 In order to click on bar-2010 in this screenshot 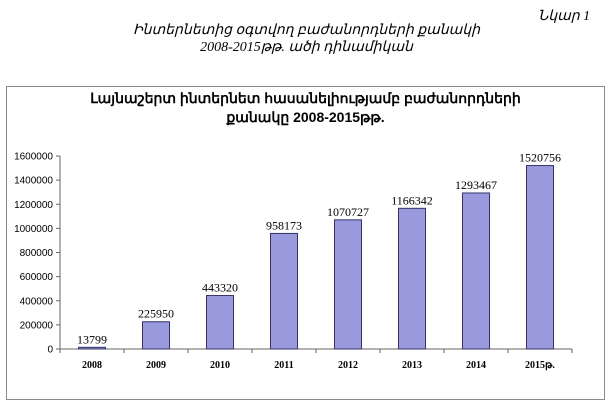, I will do `click(220, 322)`.